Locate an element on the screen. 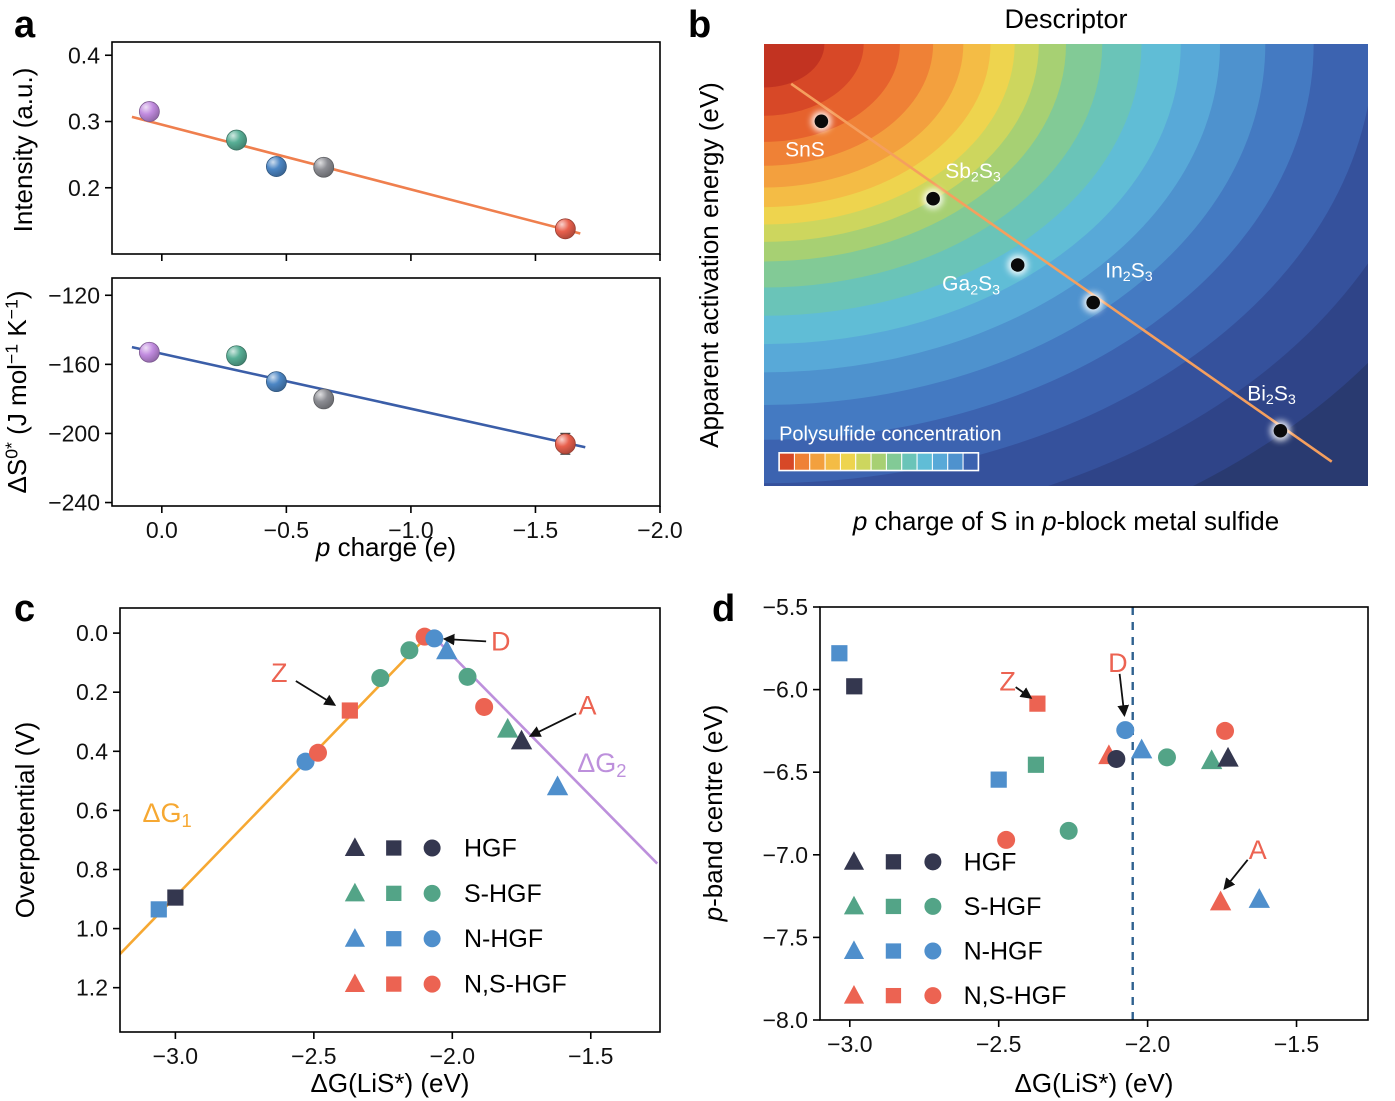  d-data-points is located at coordinates (1050, 778).